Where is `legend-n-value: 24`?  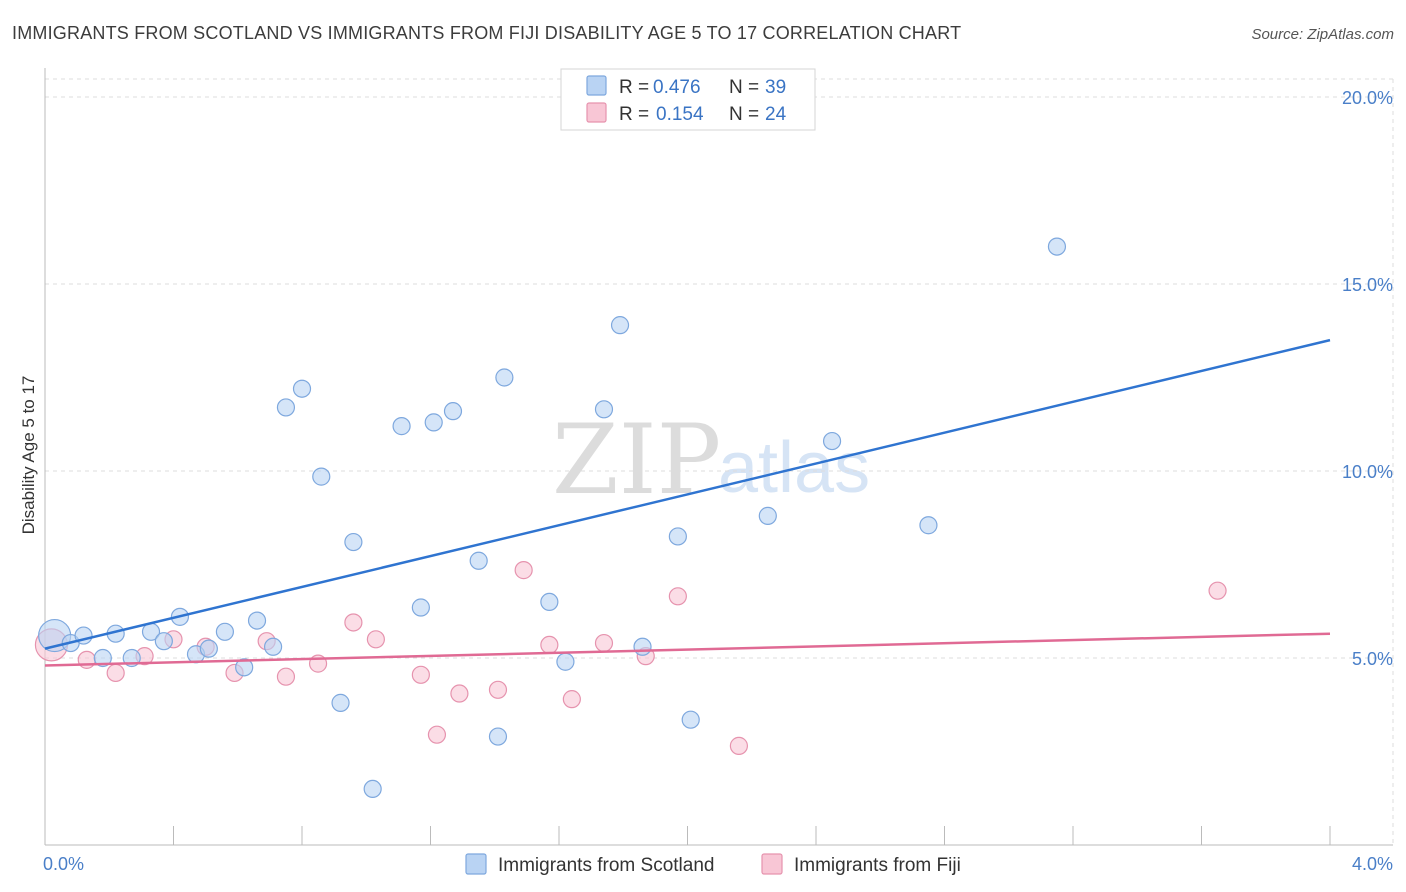
legend-n-value: 24 is located at coordinates (776, 114).